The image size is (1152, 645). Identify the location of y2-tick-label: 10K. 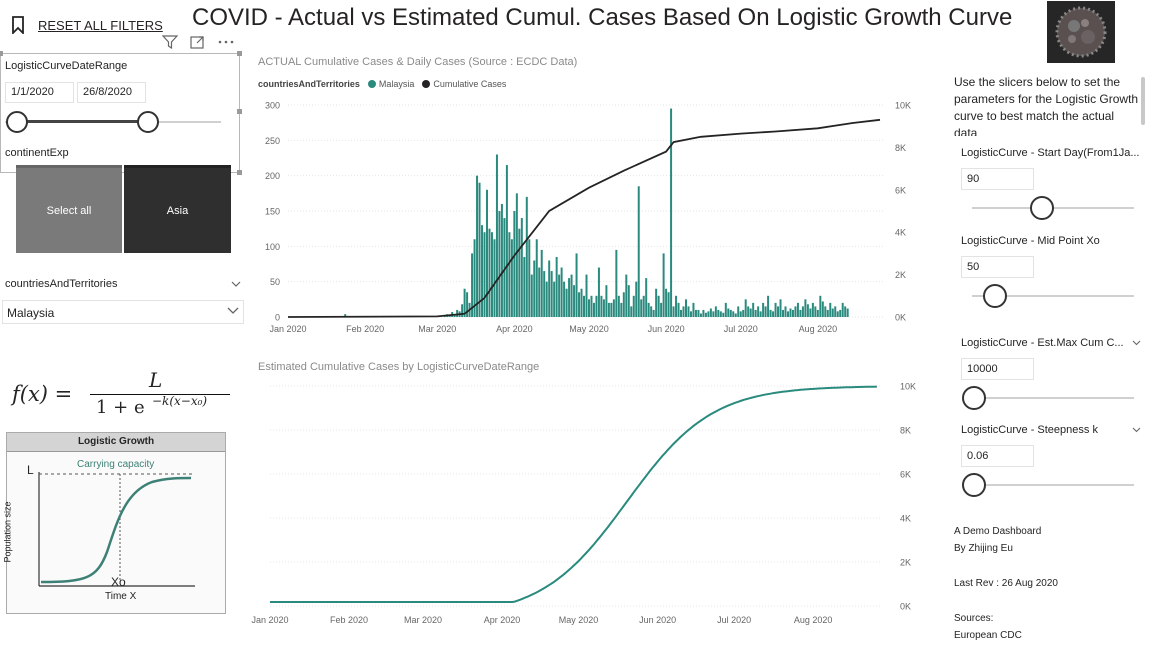
(903, 106).